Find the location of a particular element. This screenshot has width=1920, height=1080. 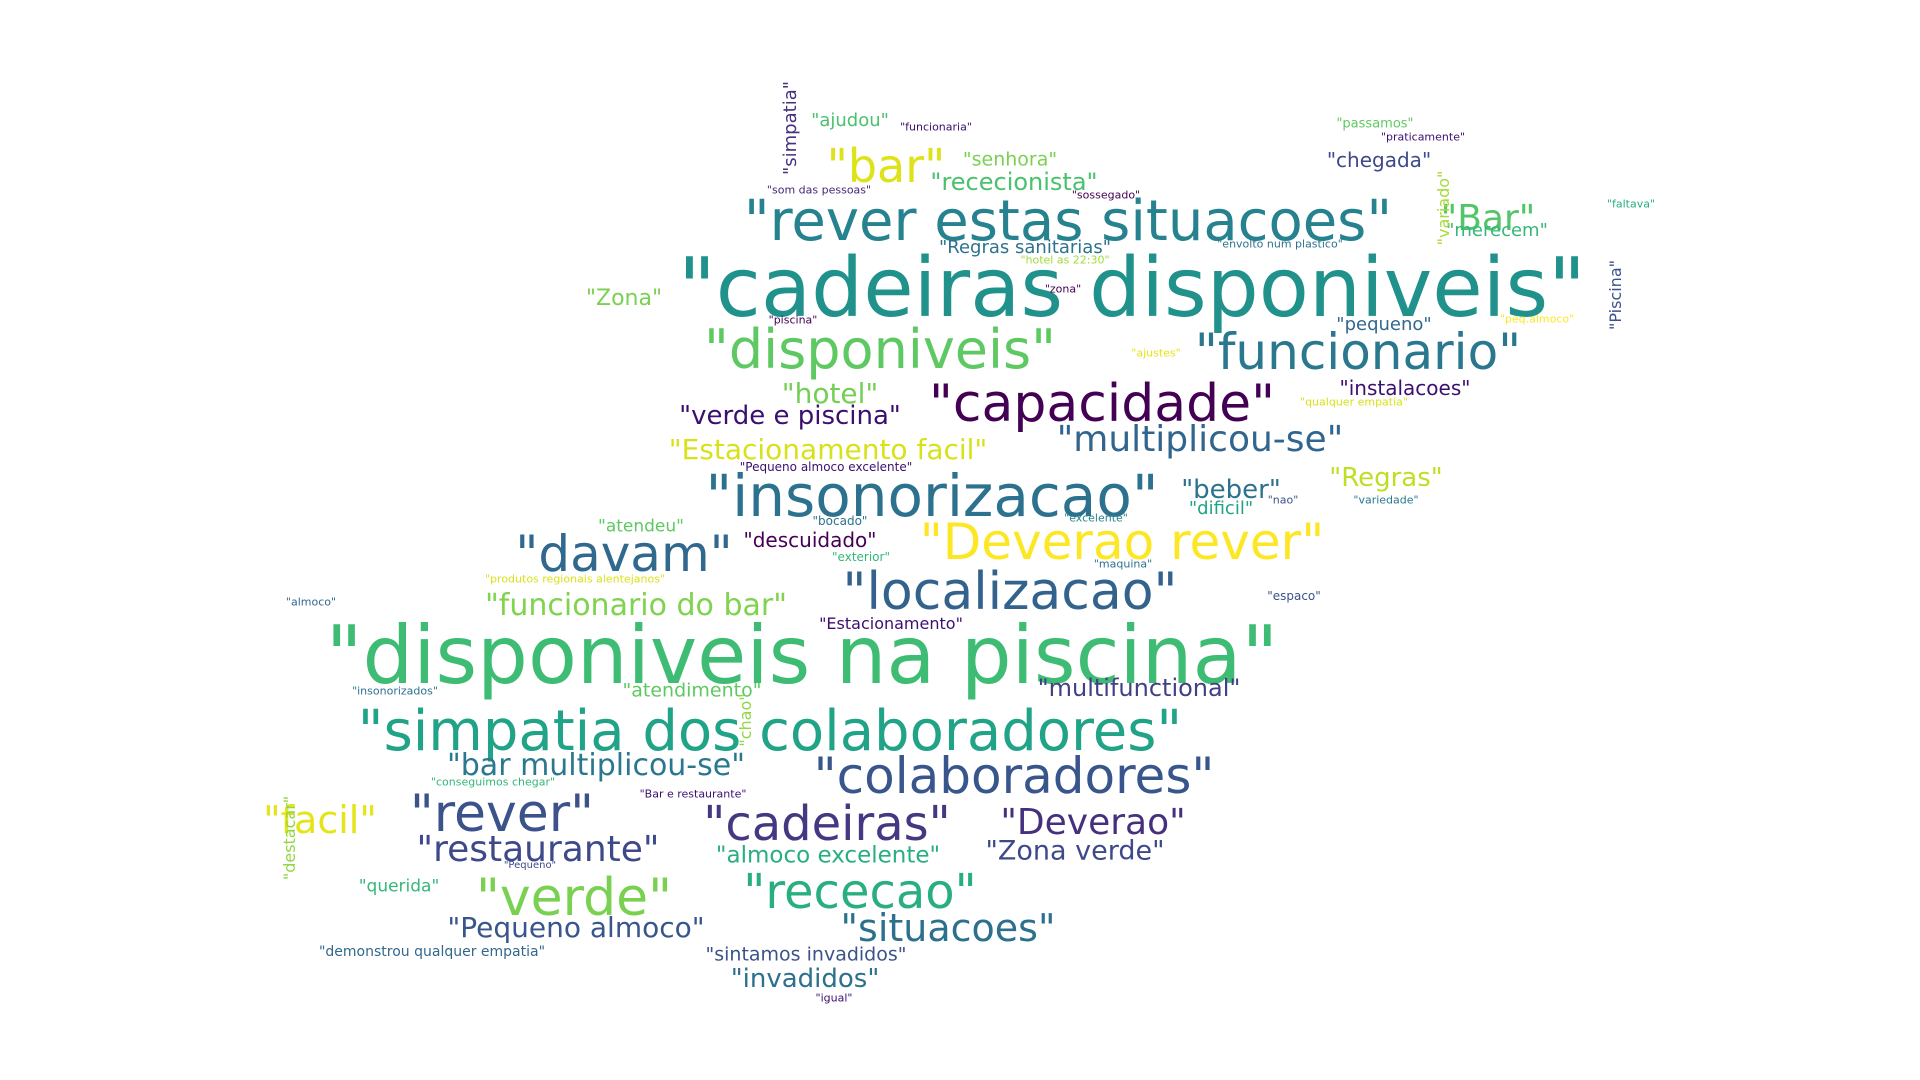

word-6: "funcionario" is located at coordinates (1358, 352).